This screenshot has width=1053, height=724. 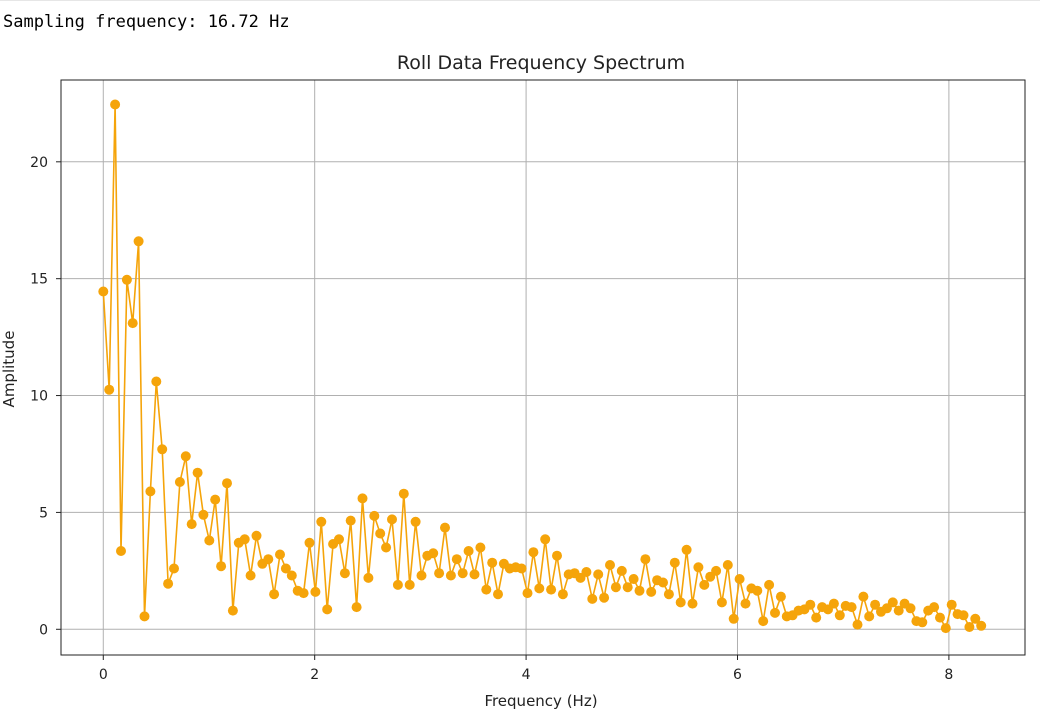 What do you see at coordinates (103, 675) in the screenshot?
I see `x-tick-label: 0` at bounding box center [103, 675].